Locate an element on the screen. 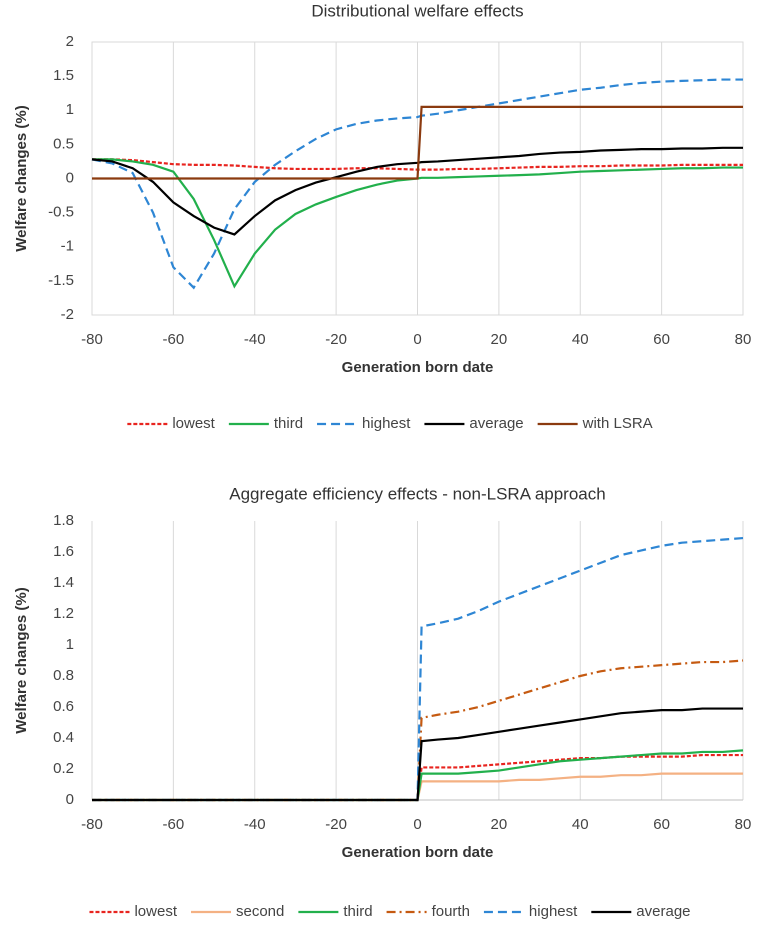  y-tick-label: 1.4 is located at coordinates (63, 582).